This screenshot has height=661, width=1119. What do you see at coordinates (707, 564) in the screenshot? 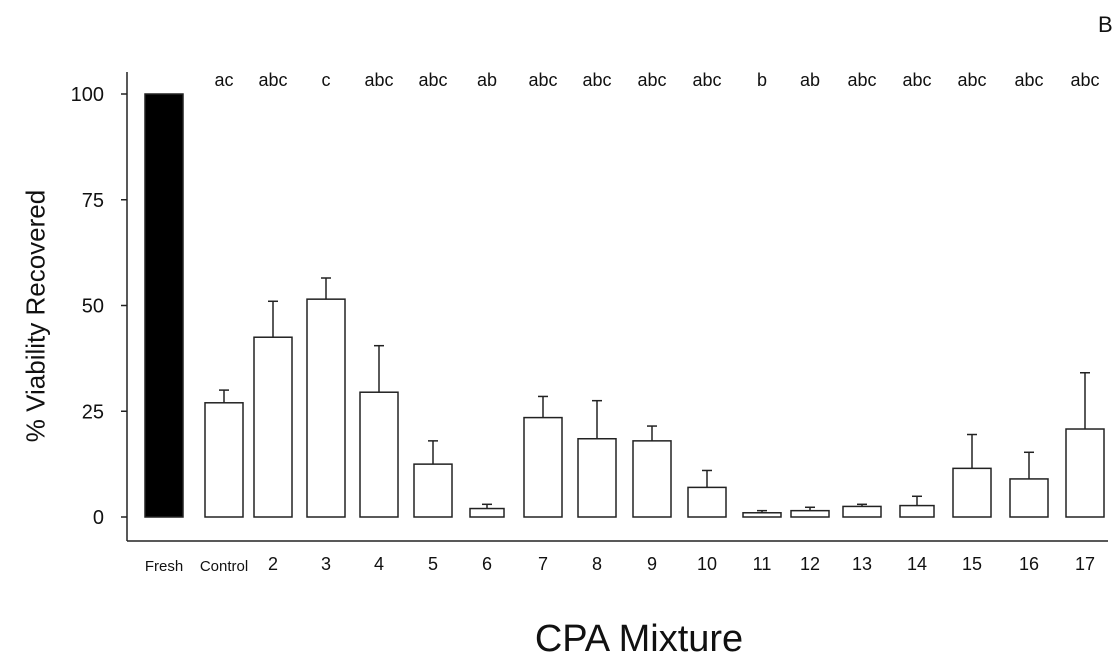
I see `x-tick-label: 10` at bounding box center [707, 564].